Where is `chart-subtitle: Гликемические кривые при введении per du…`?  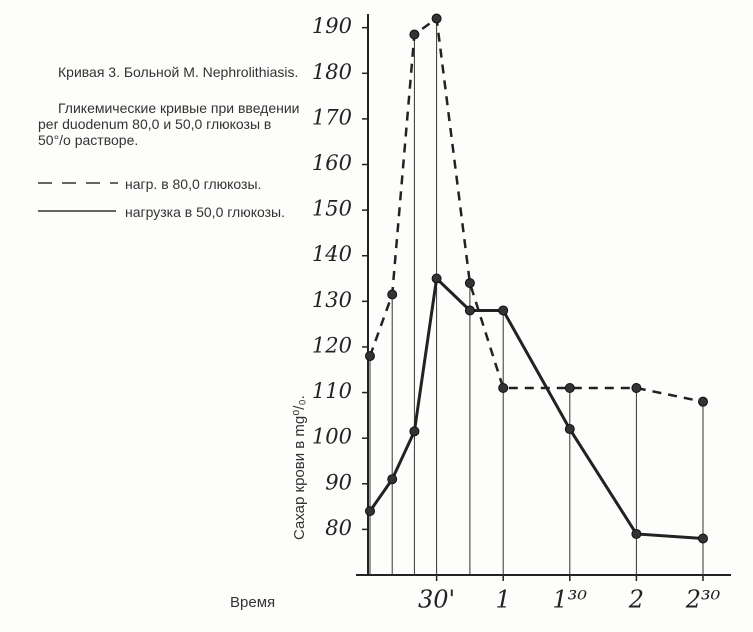 chart-subtitle: Гликемические кривые при введении per du… is located at coordinates (169, 124).